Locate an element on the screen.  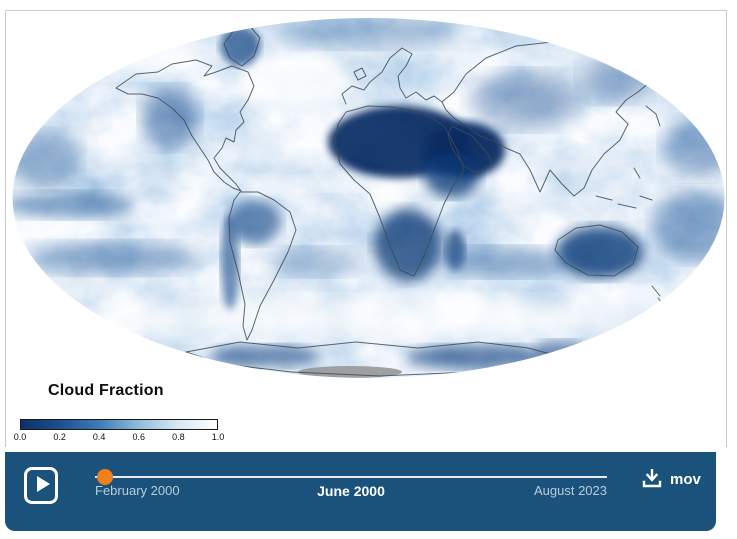
legend-tick: 0.2 is located at coordinates (59, 437).